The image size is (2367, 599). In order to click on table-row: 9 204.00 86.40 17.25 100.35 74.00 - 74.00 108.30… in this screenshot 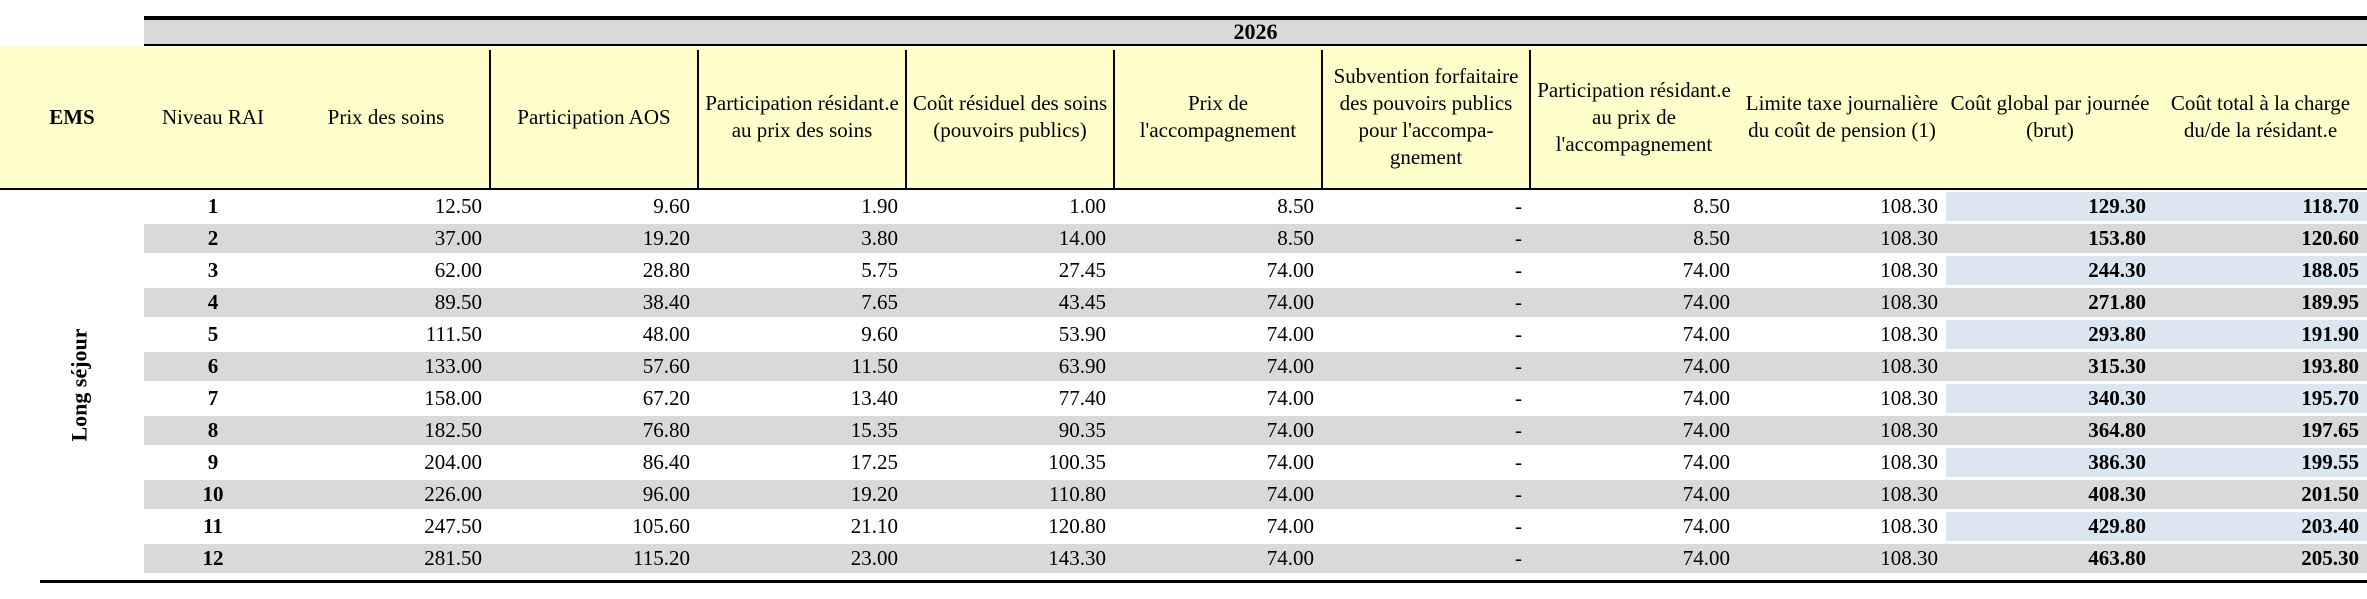, I will do `click(1255, 464)`.